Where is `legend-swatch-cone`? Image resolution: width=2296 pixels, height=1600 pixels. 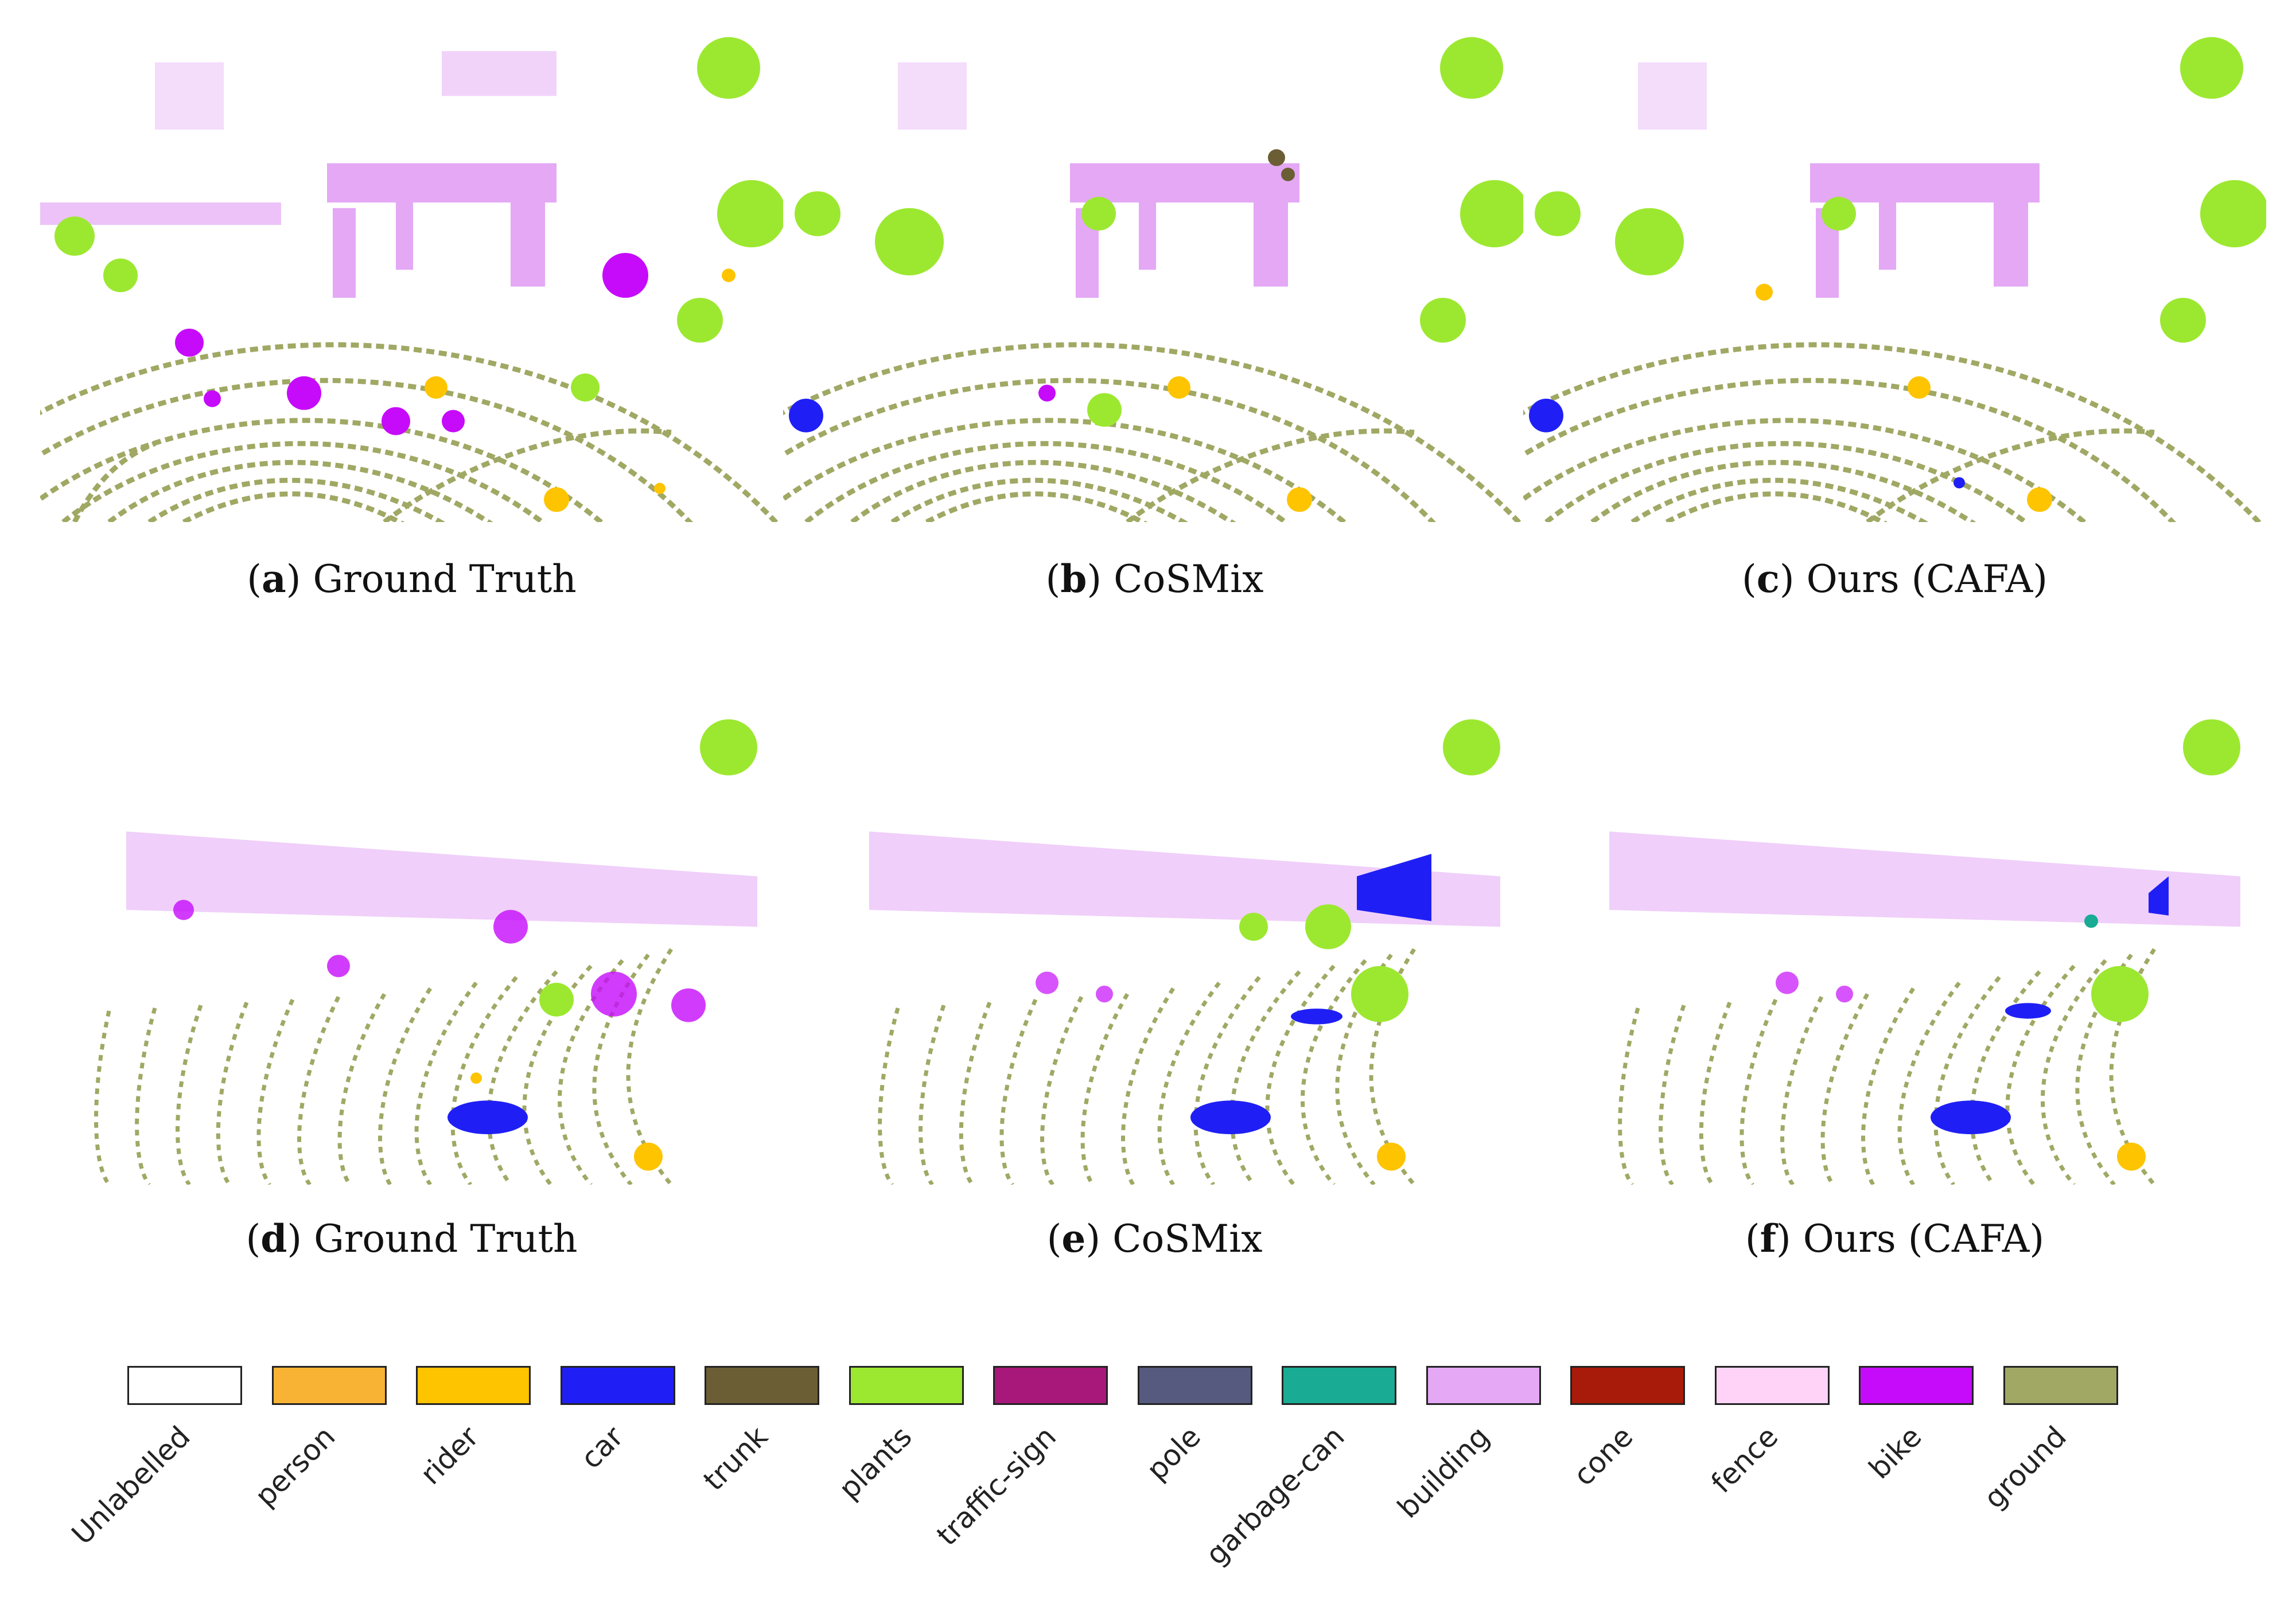 legend-swatch-cone is located at coordinates (1627, 1386).